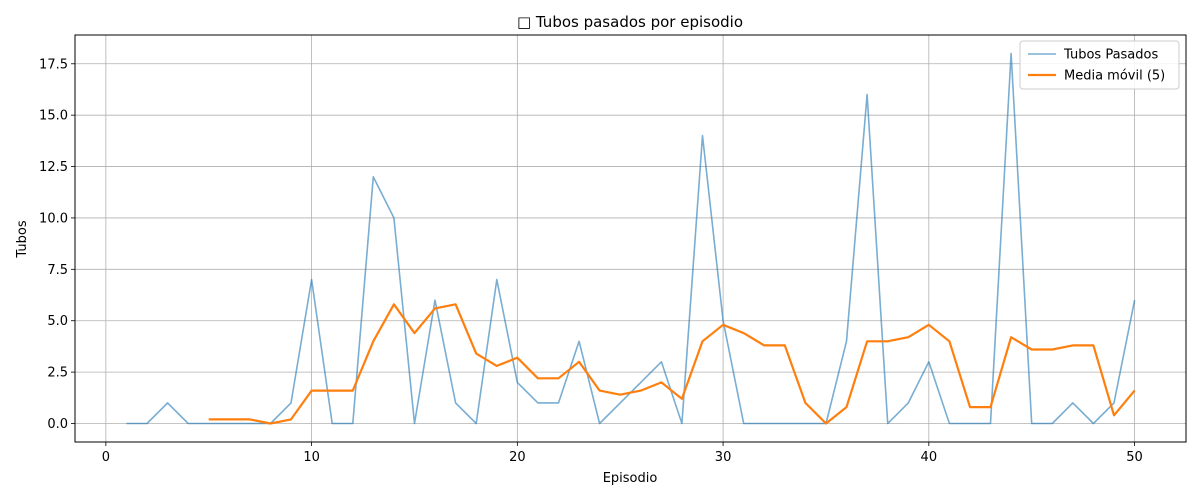 The image size is (1200, 500). What do you see at coordinates (57, 270) in the screenshot?
I see `y-tick-label: 7.5` at bounding box center [57, 270].